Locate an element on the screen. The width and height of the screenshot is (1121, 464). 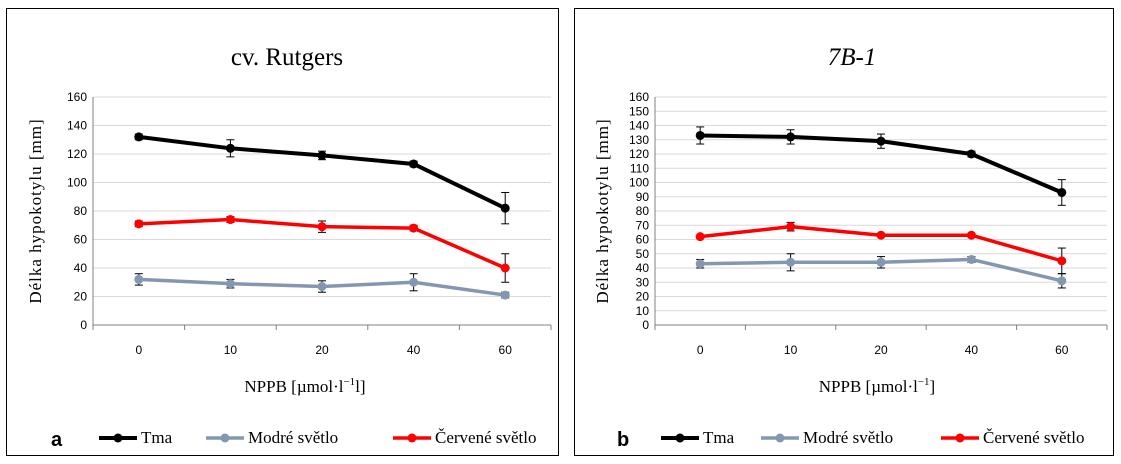
y-tick-label: 90 is located at coordinates (643, 197).